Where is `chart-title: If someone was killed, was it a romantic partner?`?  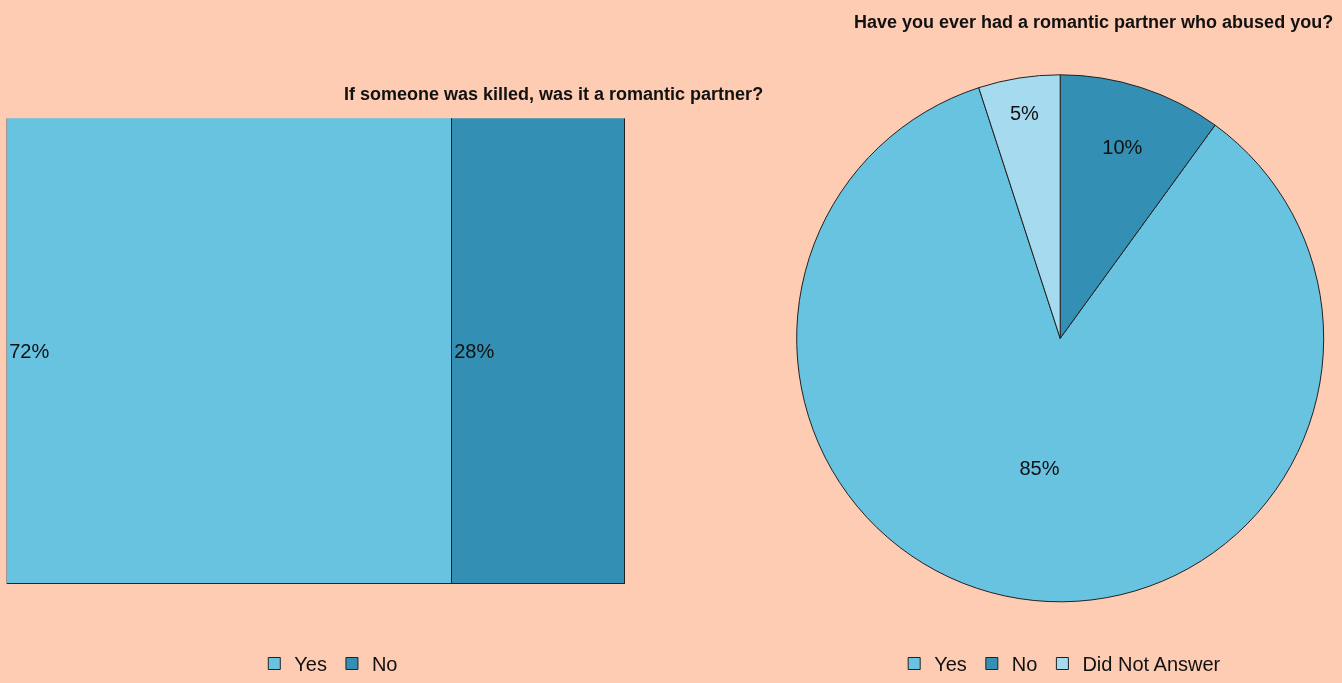 chart-title: If someone was killed, was it a romantic partner? is located at coordinates (554, 94).